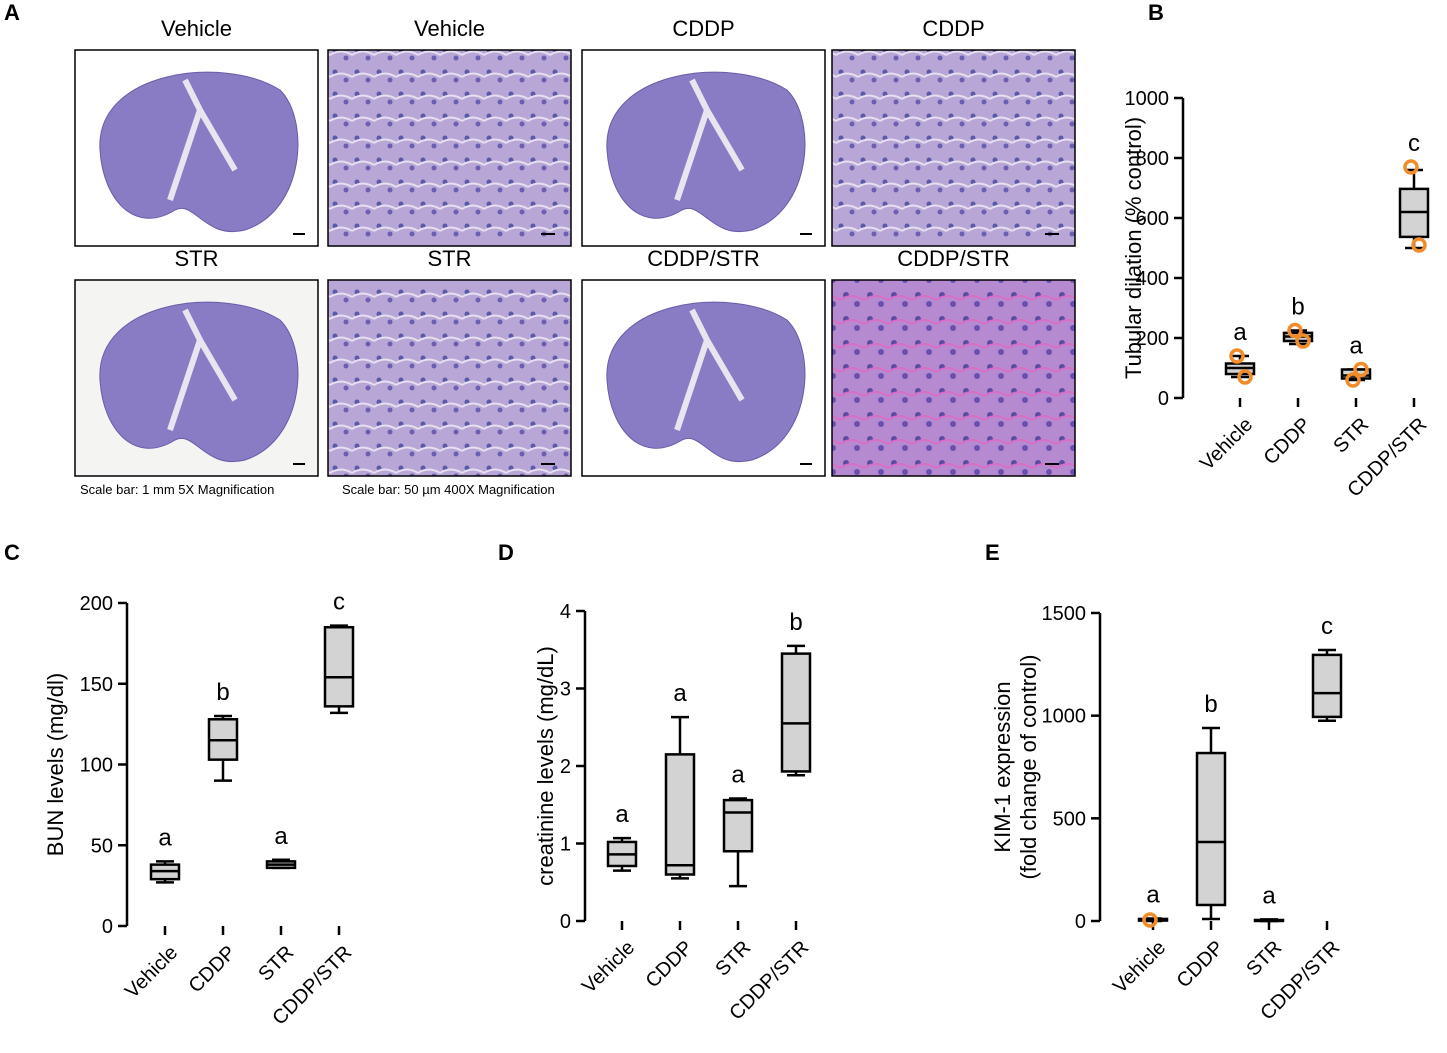  Describe the element at coordinates (565, 690) in the screenshot. I see `y-tick-label: 3` at that location.